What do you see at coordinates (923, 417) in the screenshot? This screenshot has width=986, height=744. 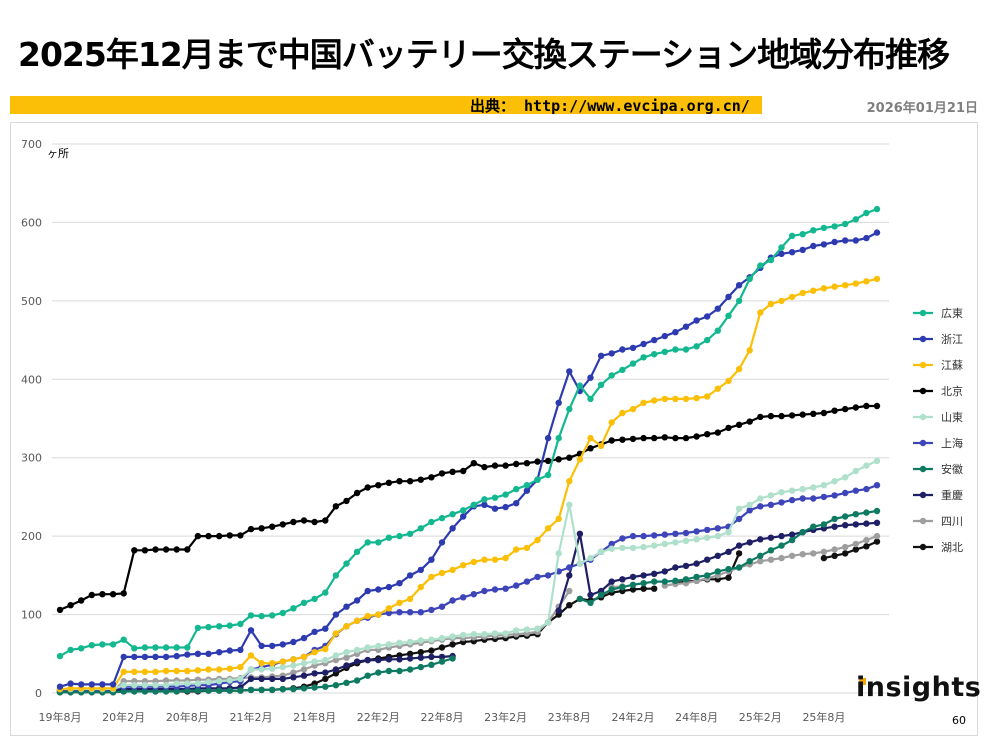 I see `legend-marker-山東` at bounding box center [923, 417].